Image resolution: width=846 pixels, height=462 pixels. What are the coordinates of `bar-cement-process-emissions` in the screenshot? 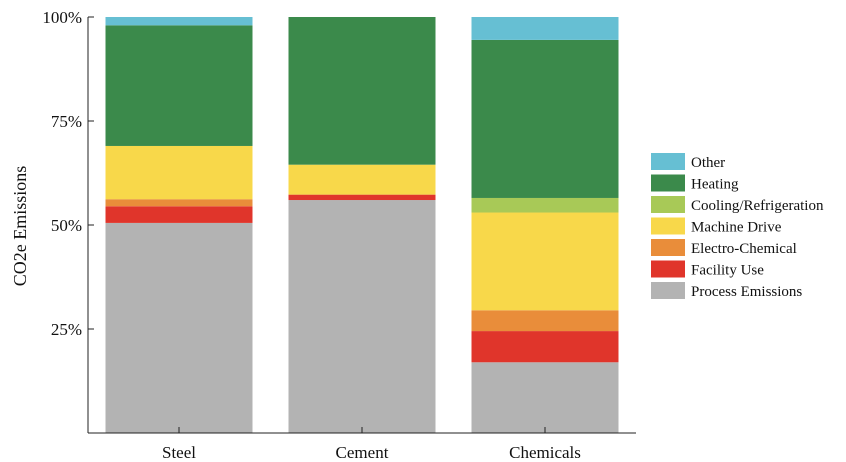 It's located at (362, 316).